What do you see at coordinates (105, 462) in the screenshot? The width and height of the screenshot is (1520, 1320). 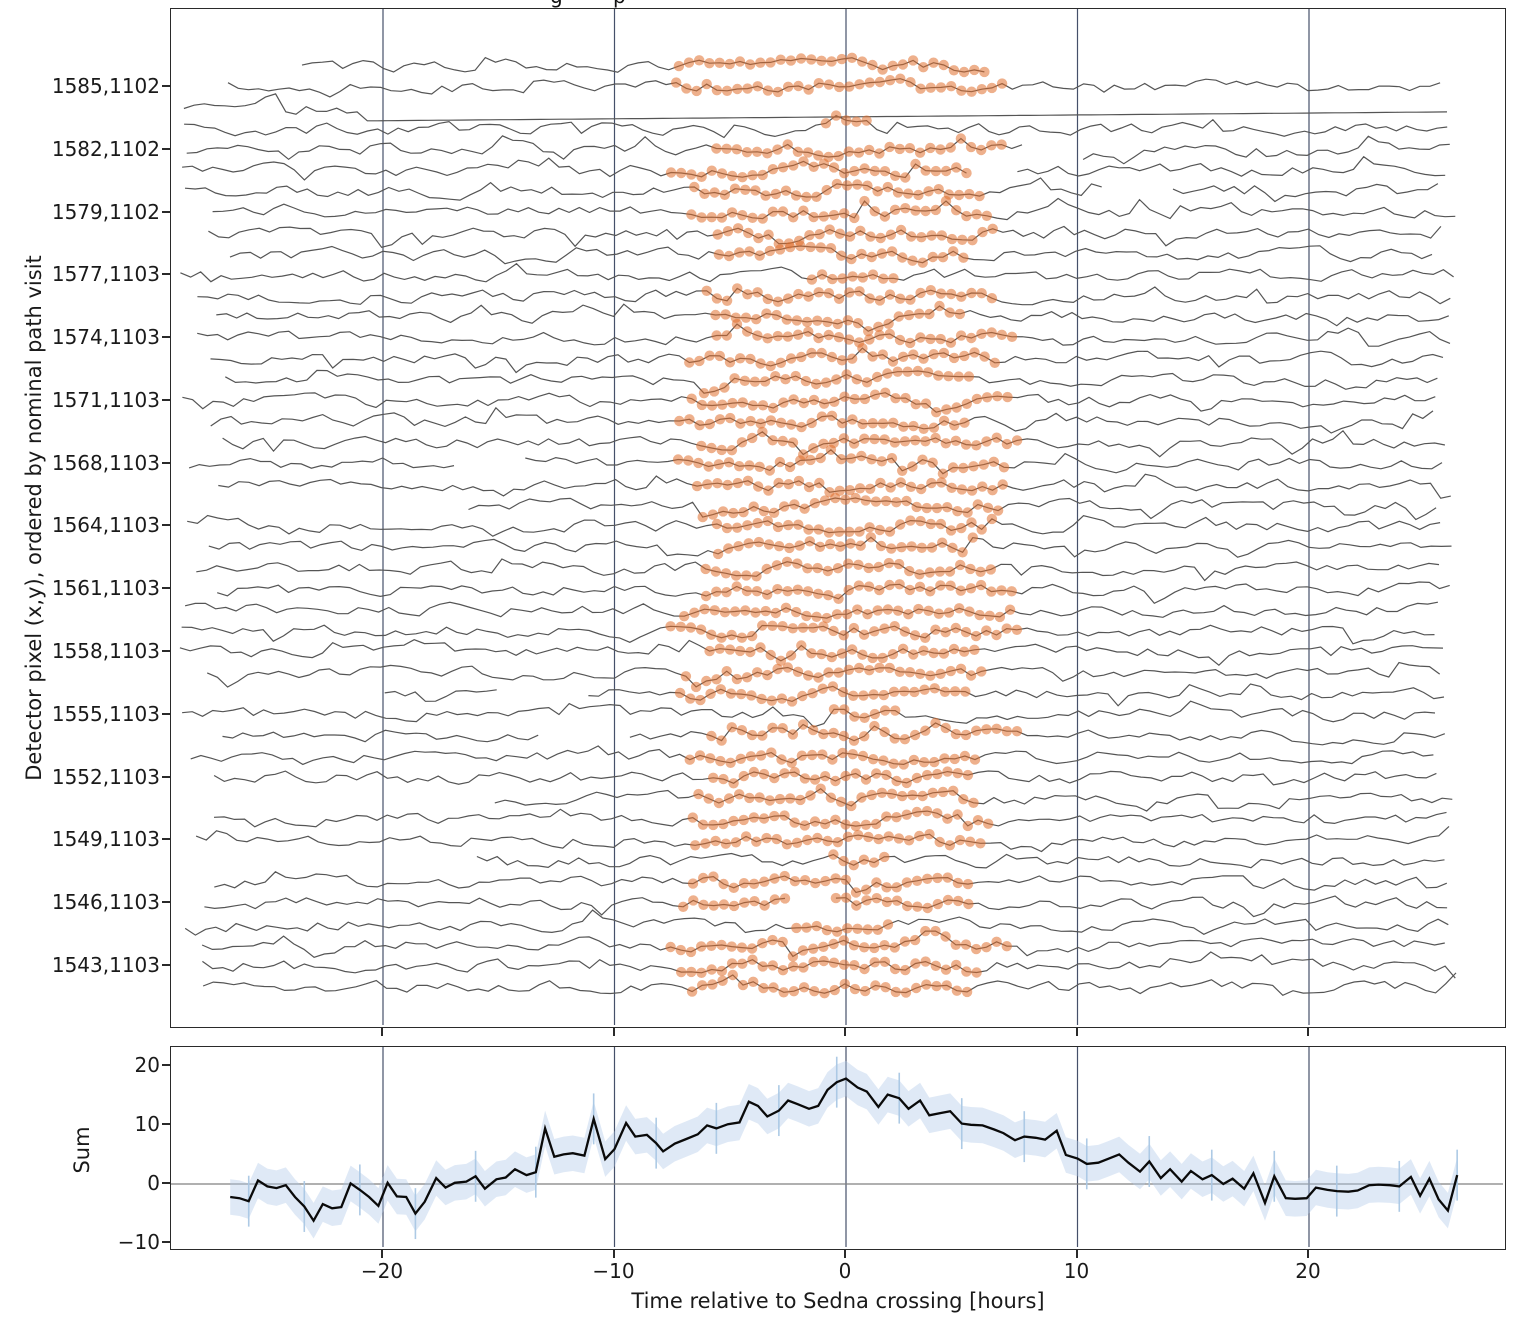 I see `y-tick-label: 1568,1103` at bounding box center [105, 462].